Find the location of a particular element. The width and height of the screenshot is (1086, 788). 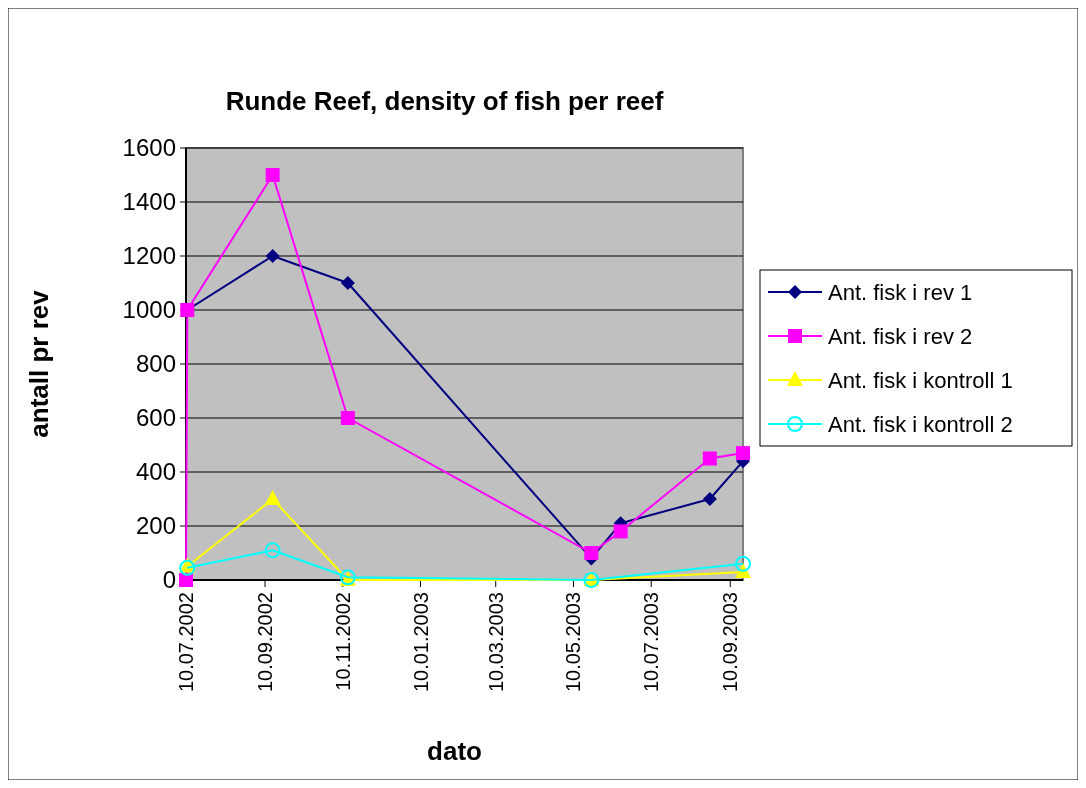

x-tick-label: 10.07.2003 is located at coordinates (651, 642).